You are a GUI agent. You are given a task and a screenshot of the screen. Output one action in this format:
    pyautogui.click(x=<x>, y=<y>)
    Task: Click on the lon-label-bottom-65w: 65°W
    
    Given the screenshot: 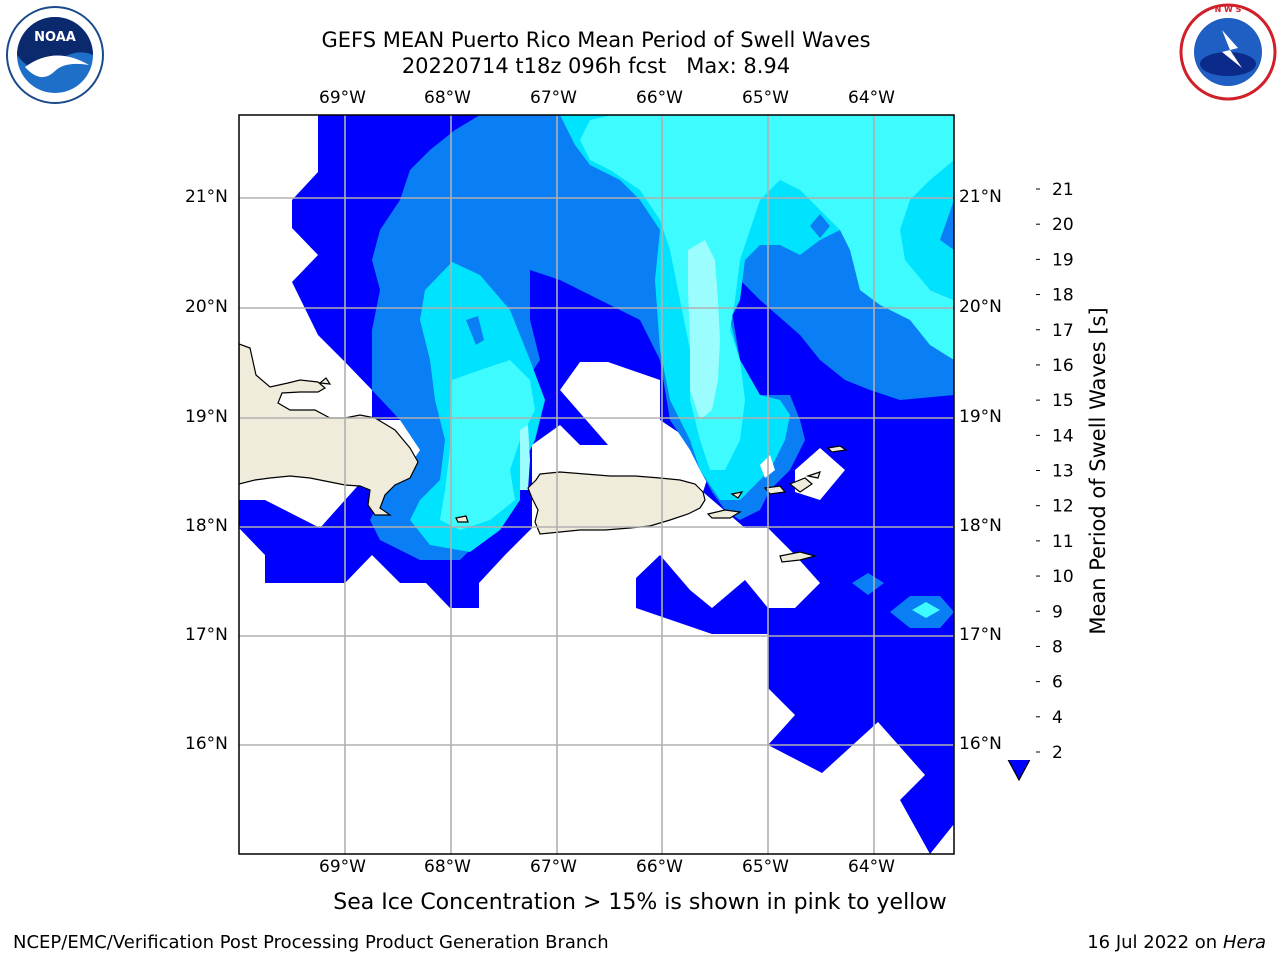 What is the action you would take?
    pyautogui.click(x=765, y=867)
    